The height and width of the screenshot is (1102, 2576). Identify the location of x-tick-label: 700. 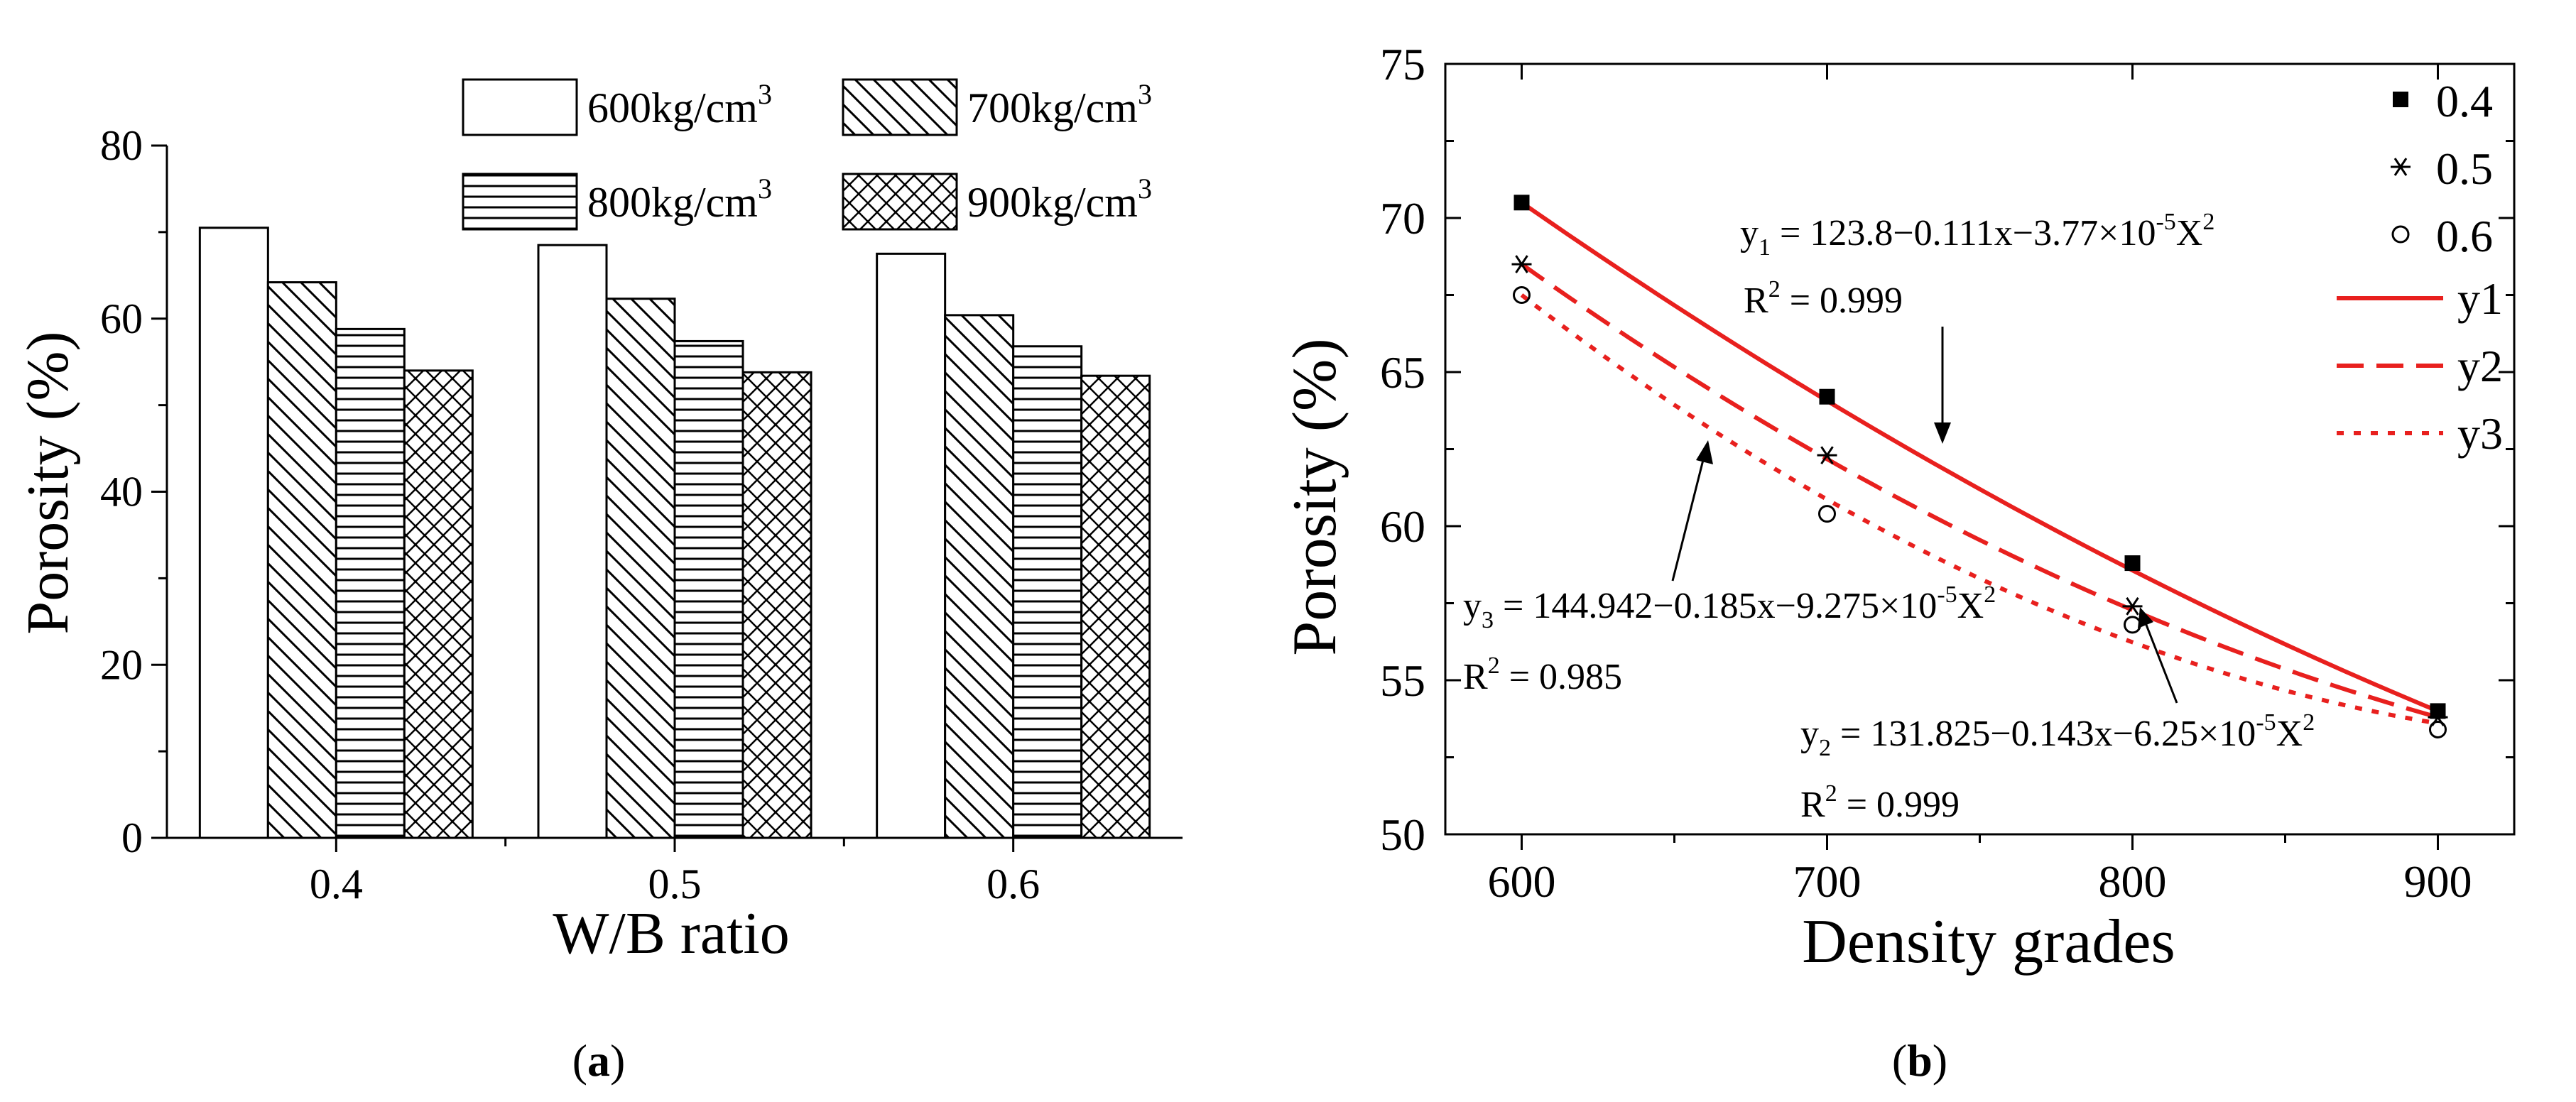
(1827, 882).